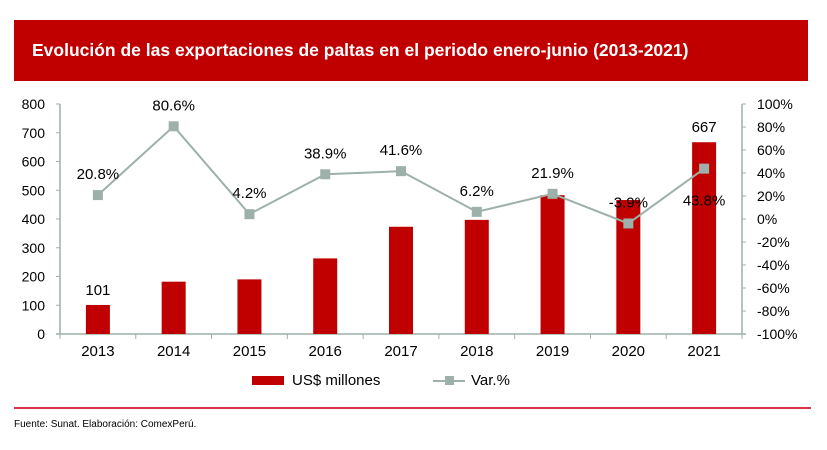 The width and height of the screenshot is (827, 450). Describe the element at coordinates (400, 351) in the screenshot. I see `x-tick-label: 2017` at that location.